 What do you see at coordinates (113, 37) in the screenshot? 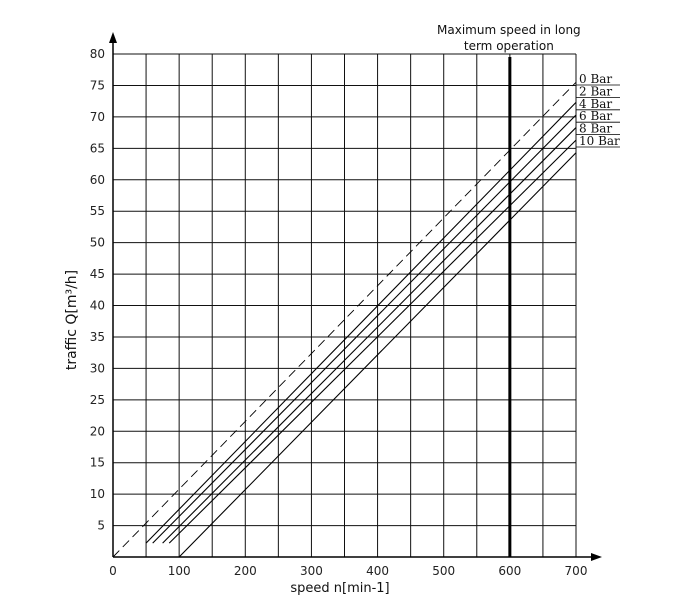
I see `y-axis-arrow-icon` at bounding box center [113, 37].